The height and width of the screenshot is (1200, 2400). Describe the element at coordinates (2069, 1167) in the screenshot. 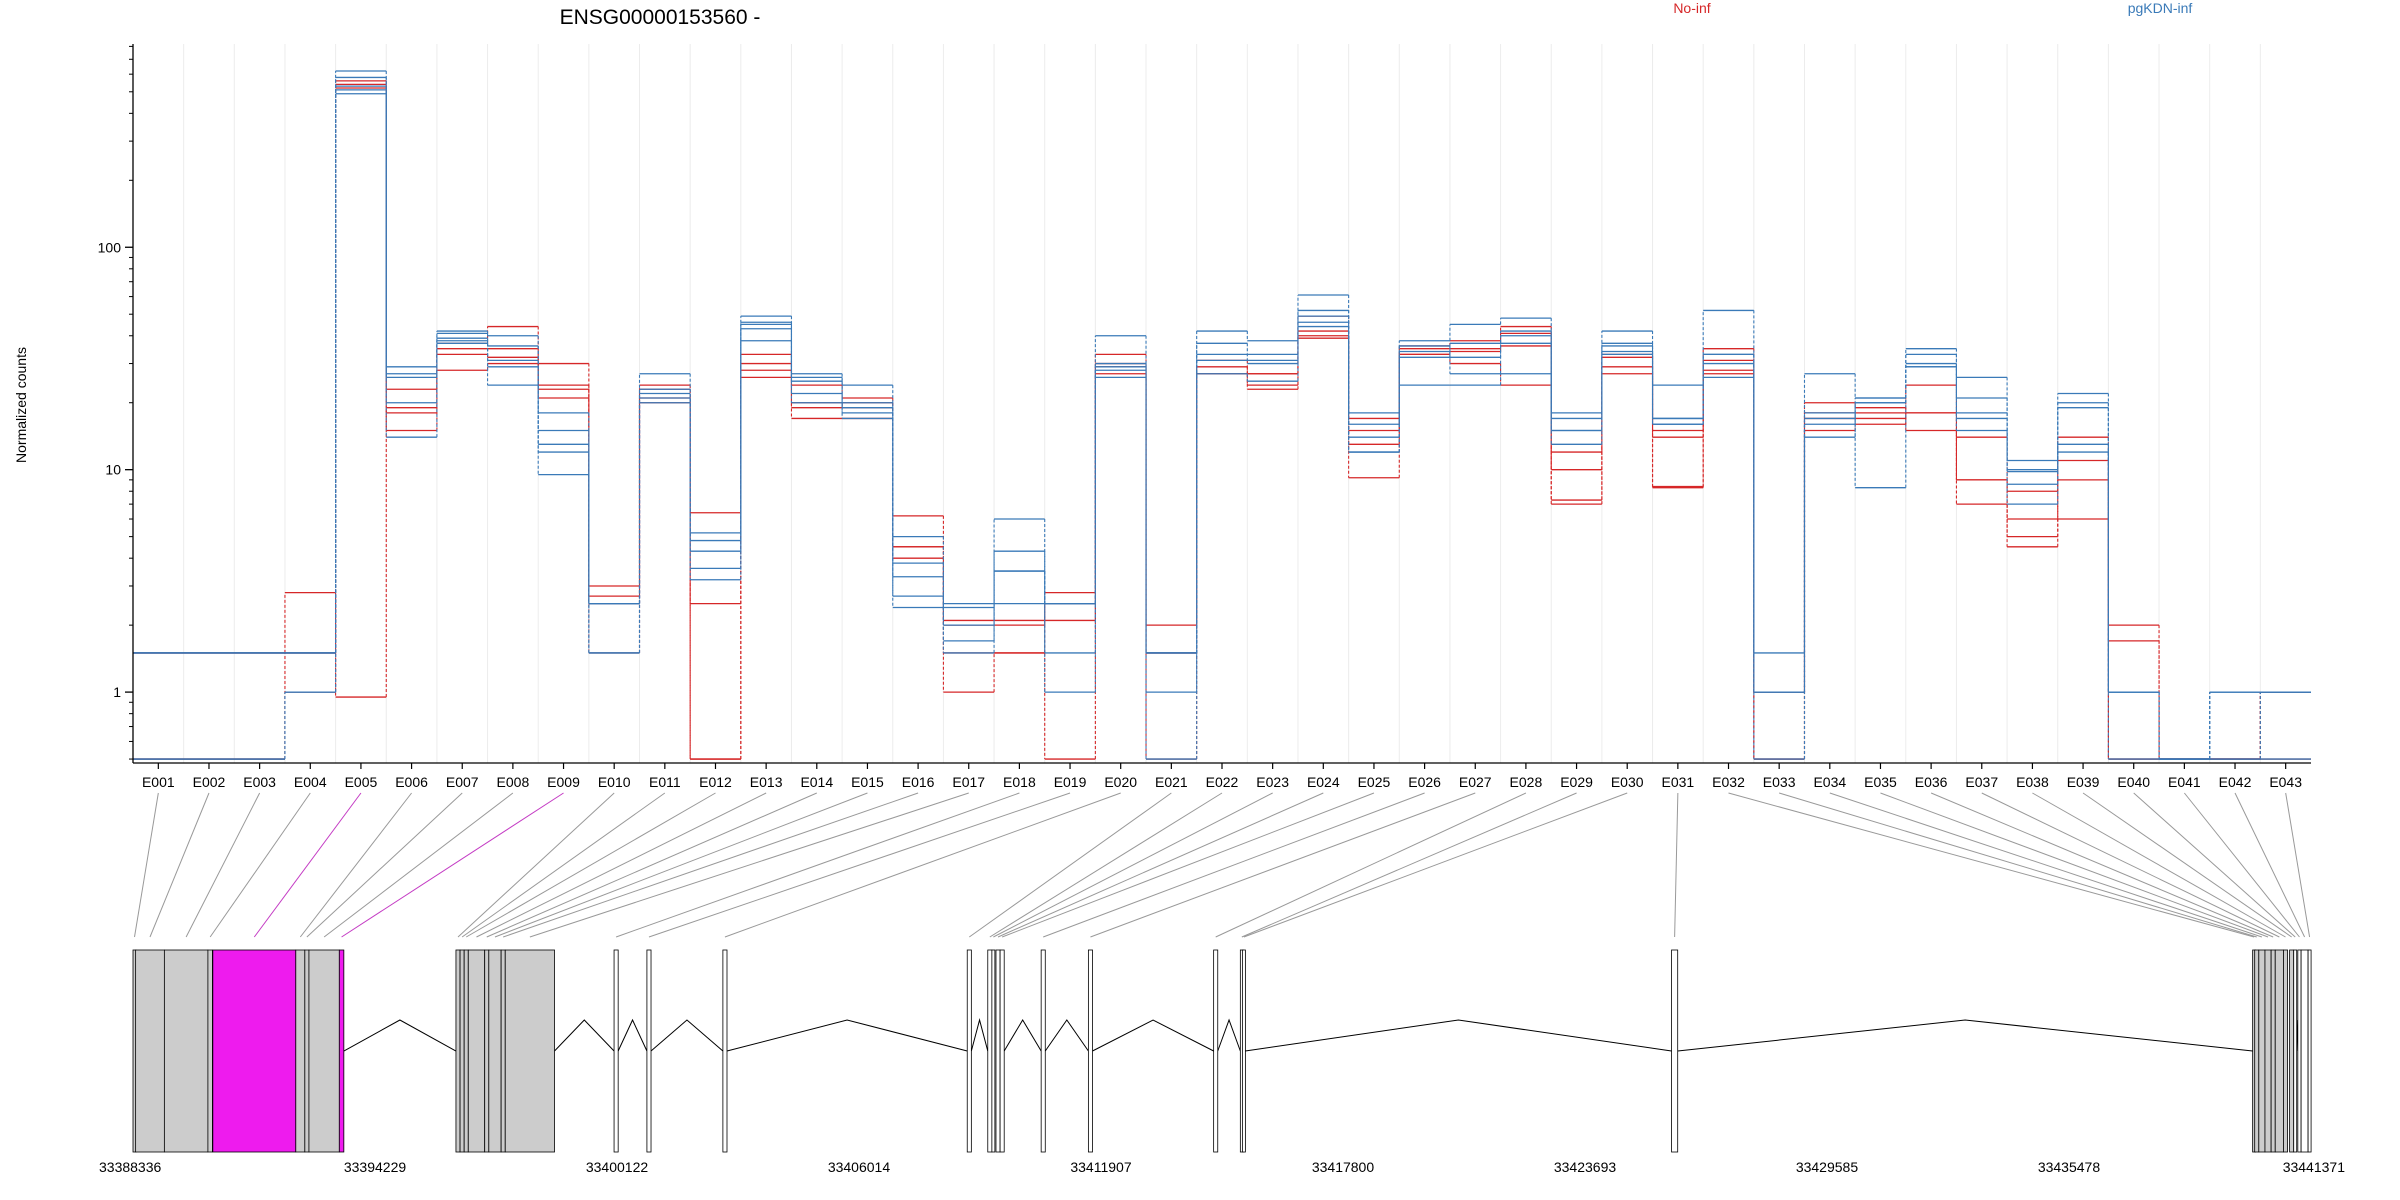

I see `genome-coordinate-label: 33435478` at that location.